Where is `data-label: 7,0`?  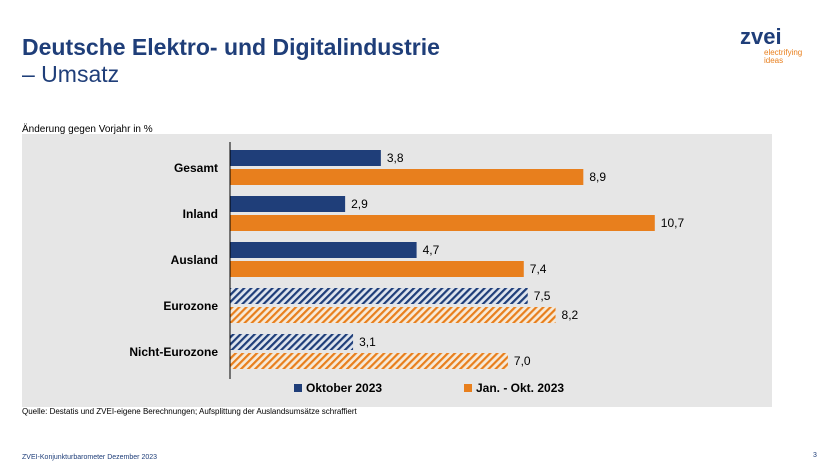
data-label: 7,0 is located at coordinates (522, 361).